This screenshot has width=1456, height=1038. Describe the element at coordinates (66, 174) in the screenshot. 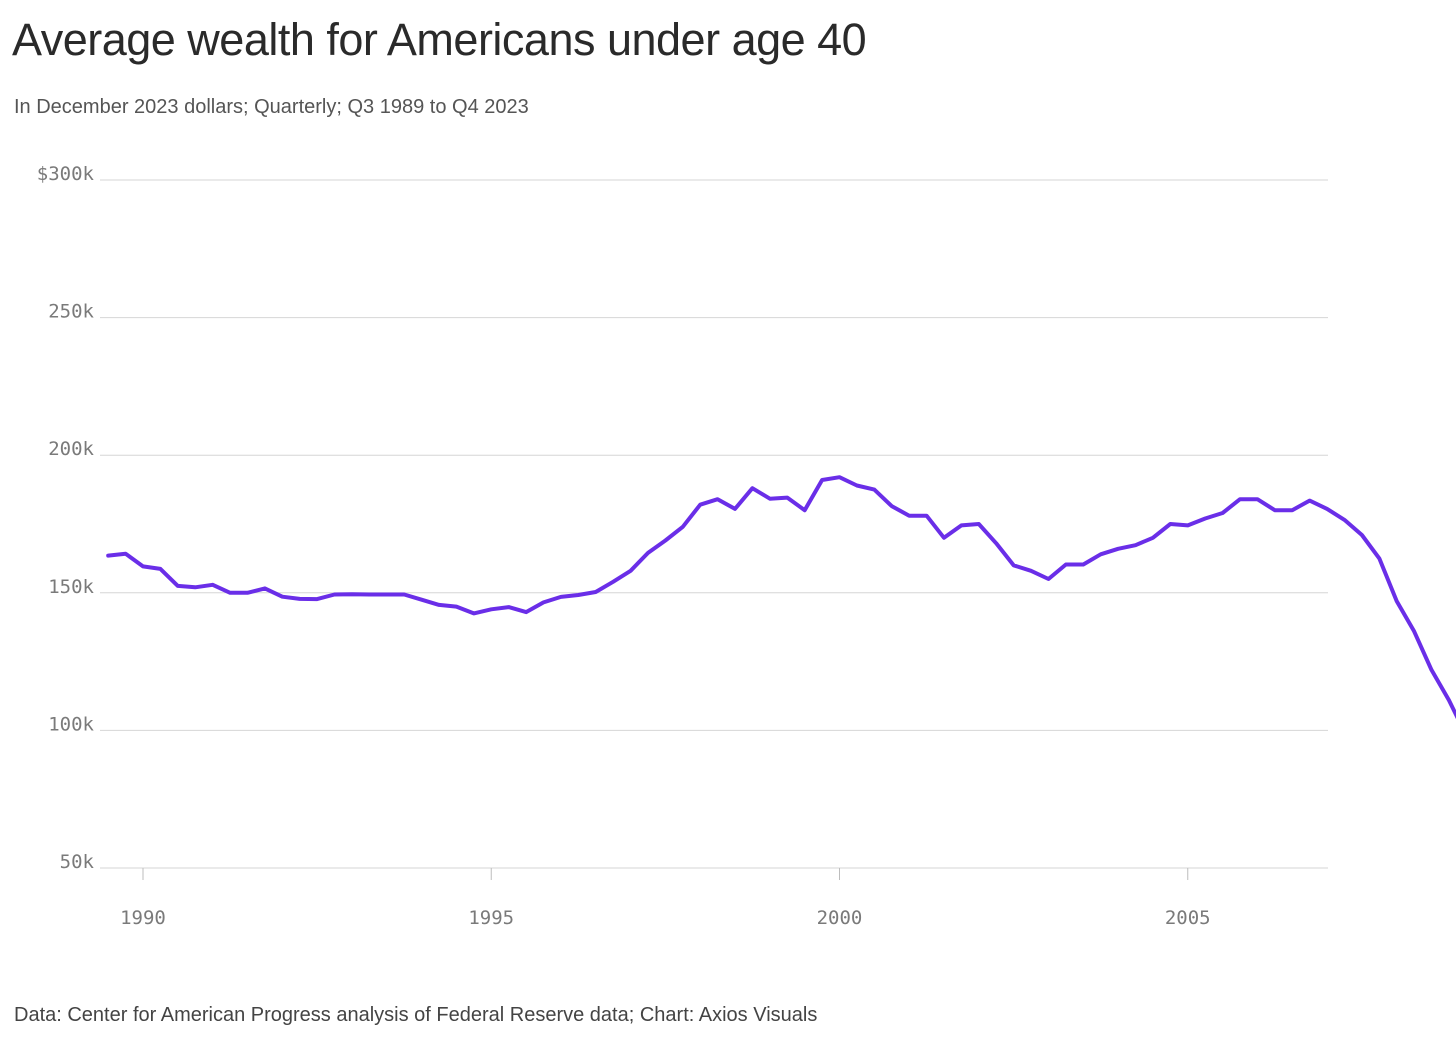

I see `y-tick-label: $300k` at that location.